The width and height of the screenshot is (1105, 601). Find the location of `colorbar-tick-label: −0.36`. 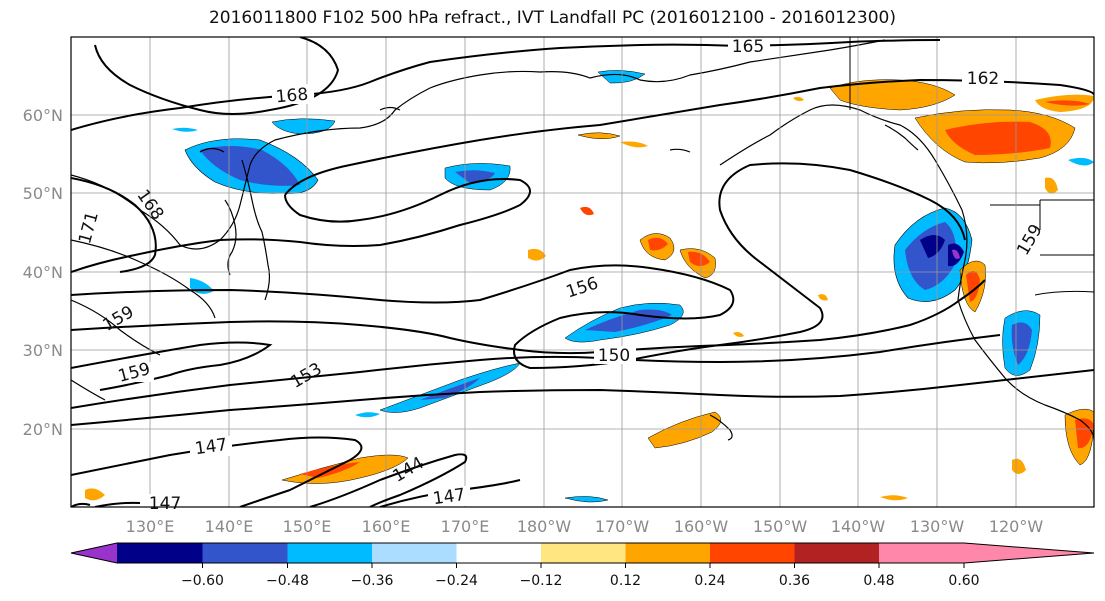

colorbar-tick-label: −0.36 is located at coordinates (372, 581).